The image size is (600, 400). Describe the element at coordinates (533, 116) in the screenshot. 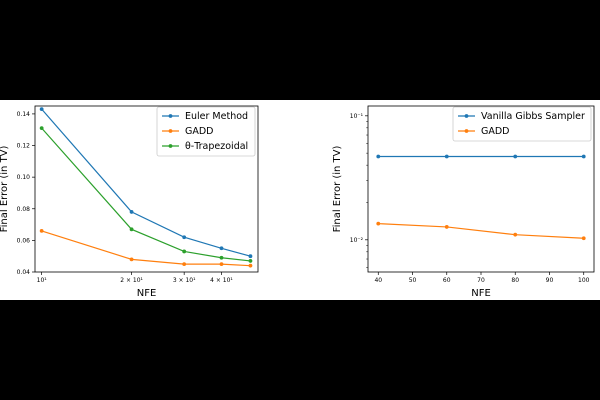

I see `legend-label: Vanilla Gibbs Sampler` at that location.